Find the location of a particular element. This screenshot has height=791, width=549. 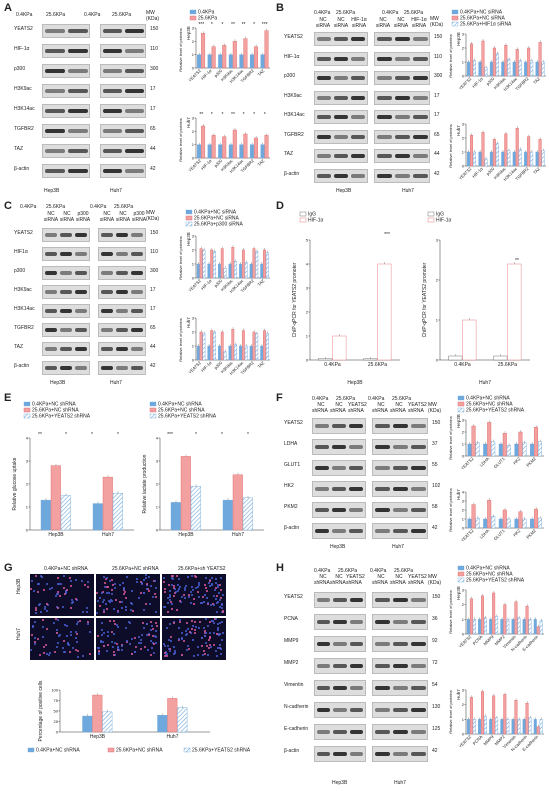

b-cell-huh7: Huh7 is located at coordinates (408, 191).